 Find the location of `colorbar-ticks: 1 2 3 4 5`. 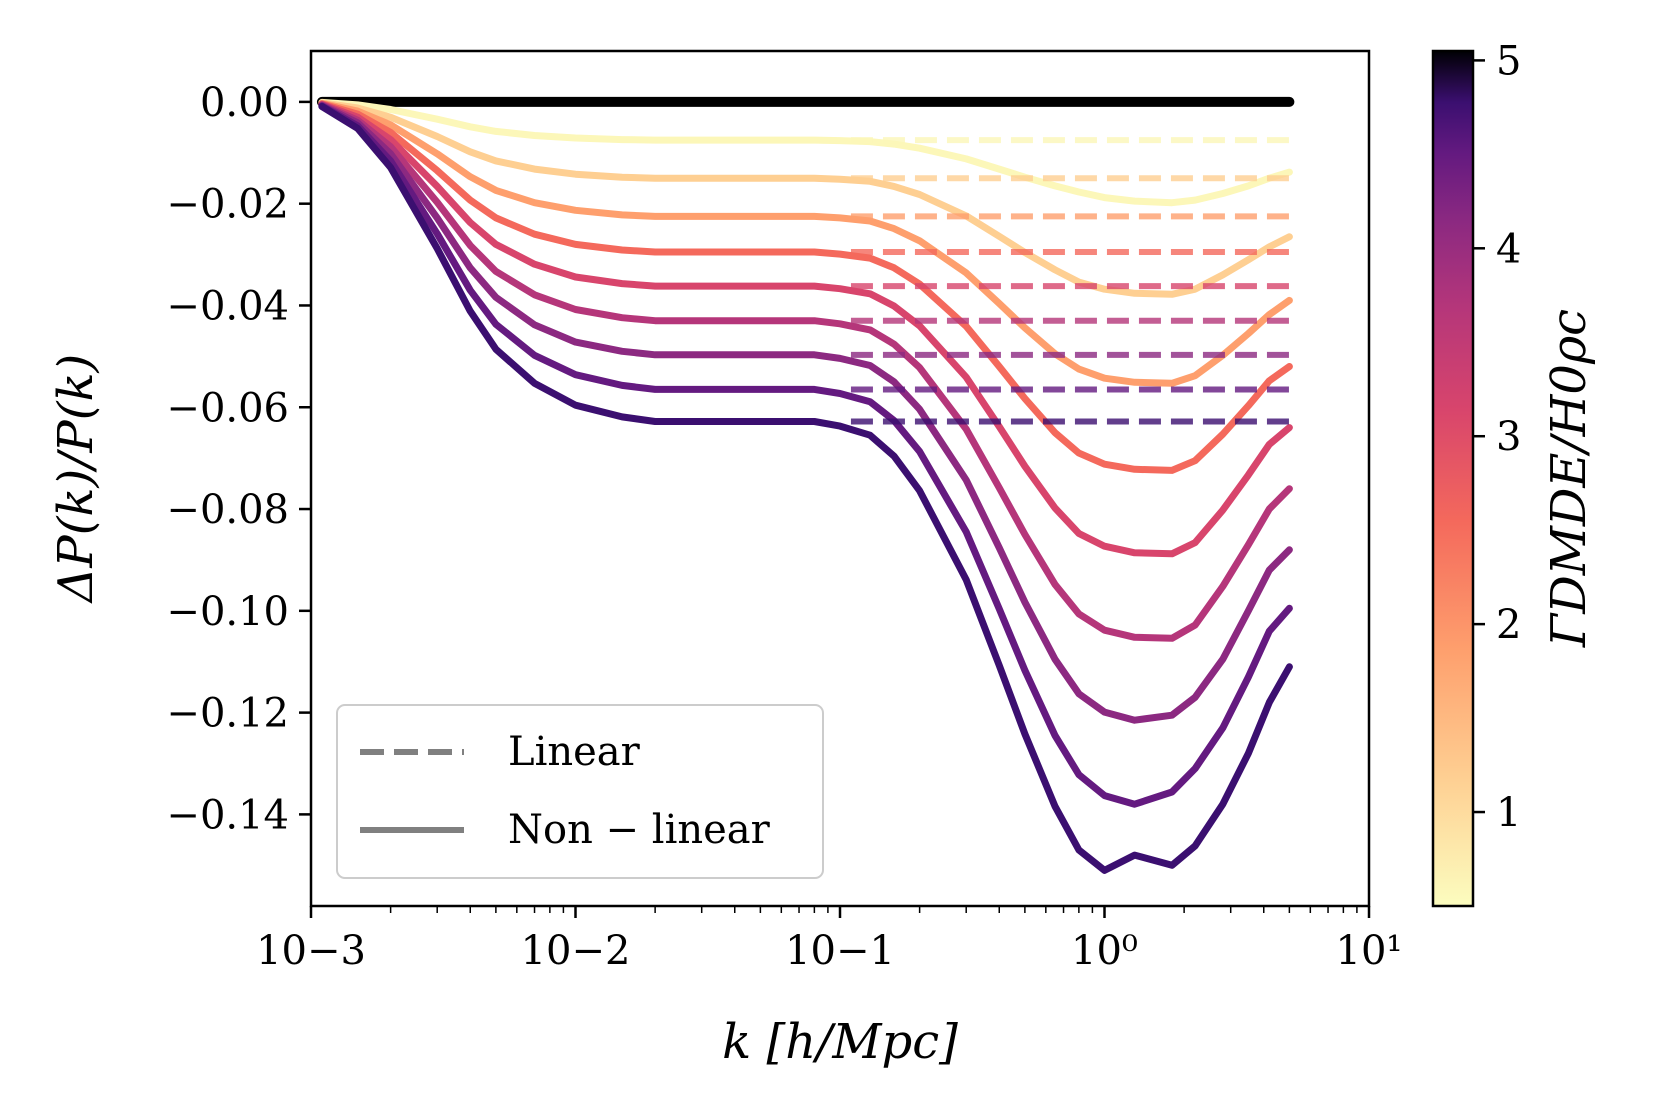

colorbar-ticks: 1 2 3 4 5 is located at coordinates (1497, 437).